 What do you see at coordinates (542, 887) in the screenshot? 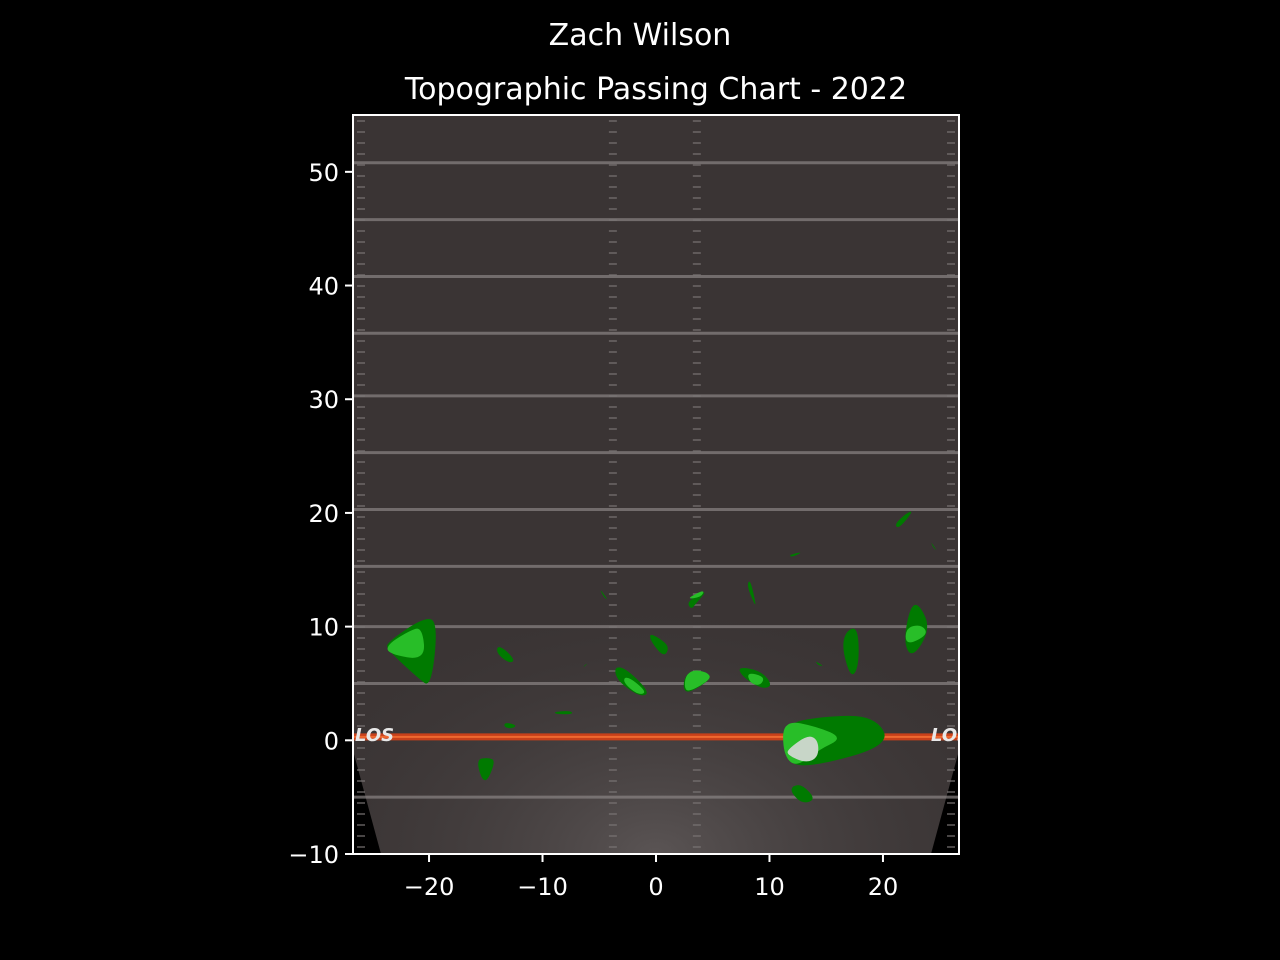
I see `x-tick-label: −10` at bounding box center [542, 887].